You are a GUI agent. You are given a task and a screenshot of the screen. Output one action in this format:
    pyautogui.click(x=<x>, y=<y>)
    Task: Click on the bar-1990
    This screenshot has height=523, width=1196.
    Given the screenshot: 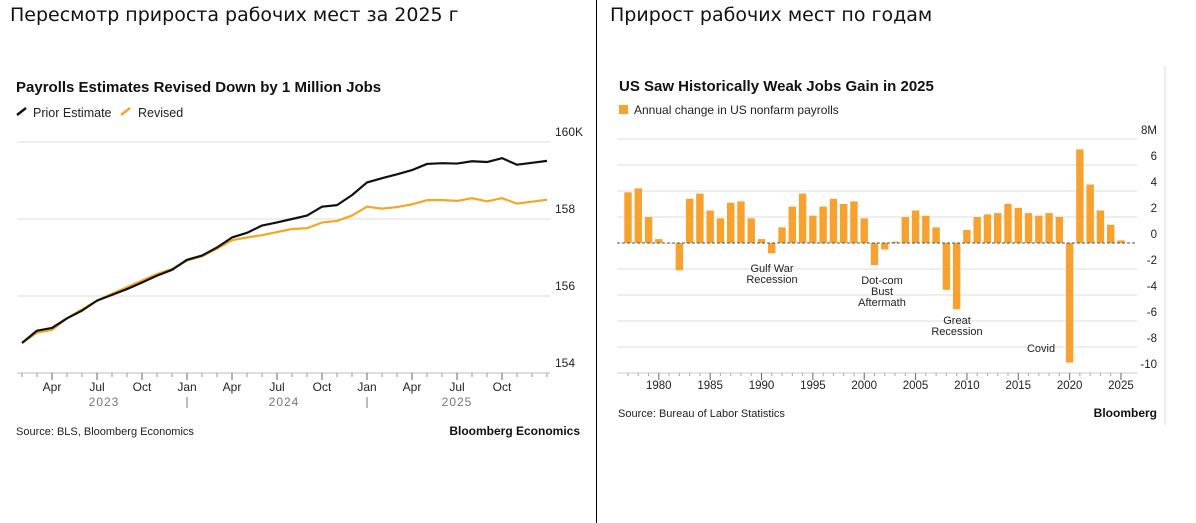 What is the action you would take?
    pyautogui.click(x=761, y=241)
    